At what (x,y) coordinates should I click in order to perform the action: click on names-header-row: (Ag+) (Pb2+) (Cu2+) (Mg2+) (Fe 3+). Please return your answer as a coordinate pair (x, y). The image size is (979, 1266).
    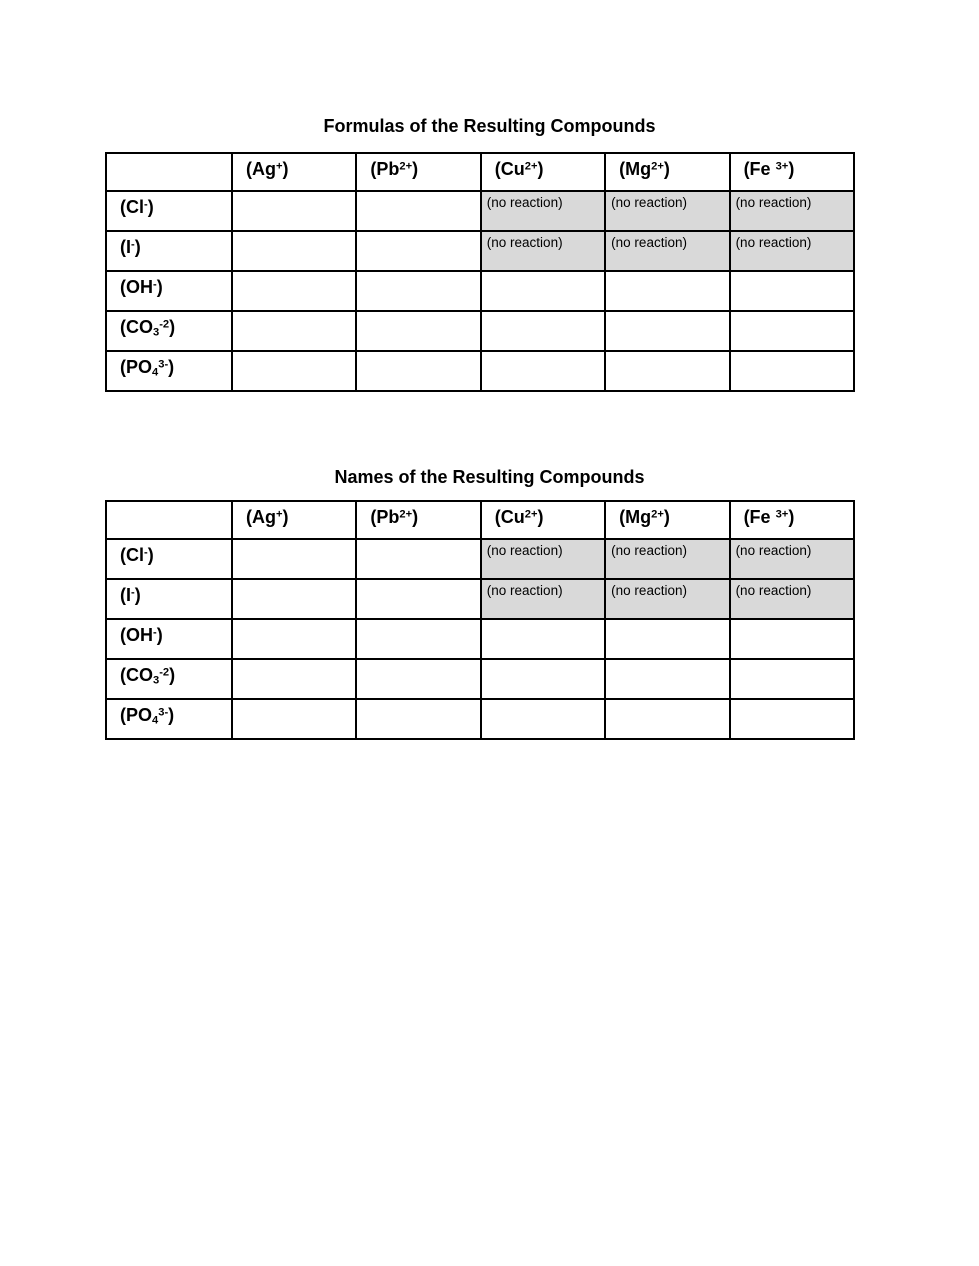
    Looking at the image, I should click on (480, 520).